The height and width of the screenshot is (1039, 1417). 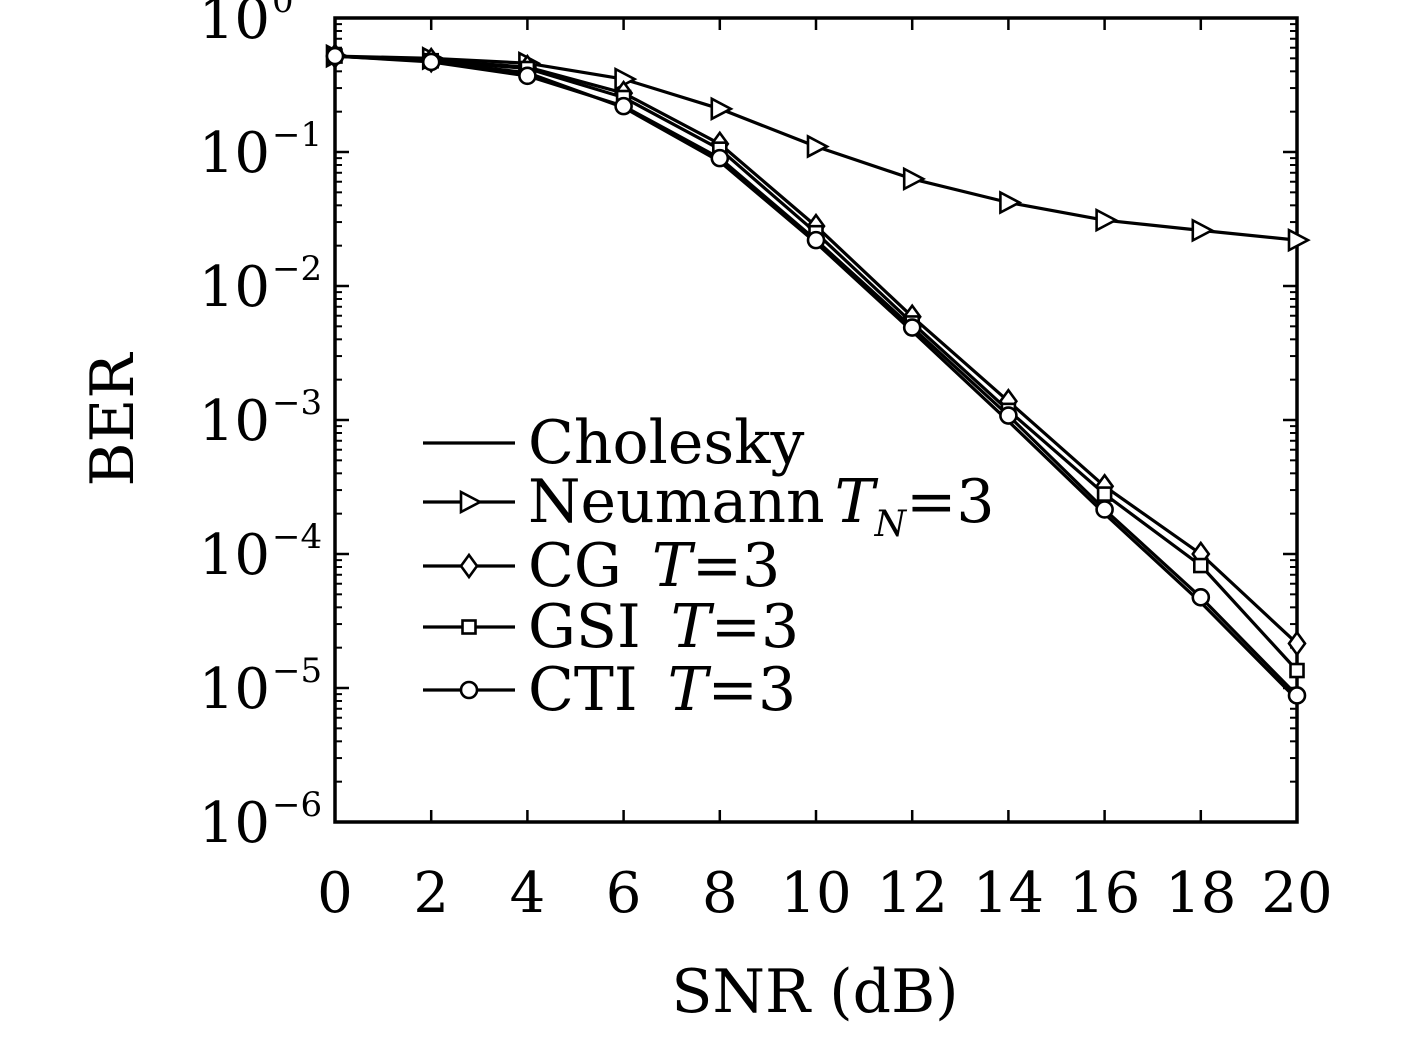 What do you see at coordinates (297, 537) in the screenshot?
I see `y-tick-exponent: −4` at bounding box center [297, 537].